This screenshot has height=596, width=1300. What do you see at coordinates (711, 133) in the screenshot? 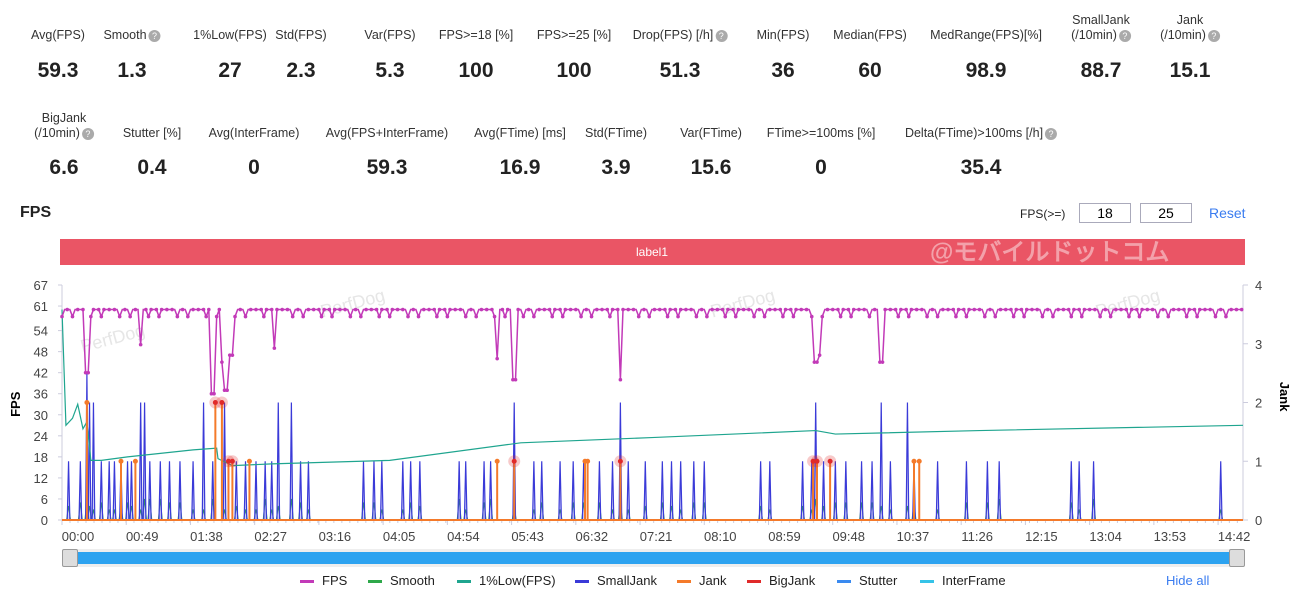
I see `metric-label: Var(FTime)` at bounding box center [711, 133].